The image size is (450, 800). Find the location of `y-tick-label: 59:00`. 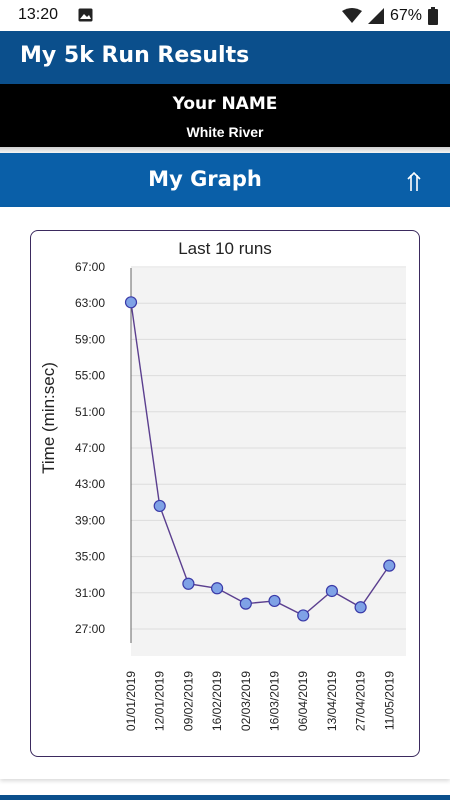

y-tick-label: 59:00 is located at coordinates (90, 339).